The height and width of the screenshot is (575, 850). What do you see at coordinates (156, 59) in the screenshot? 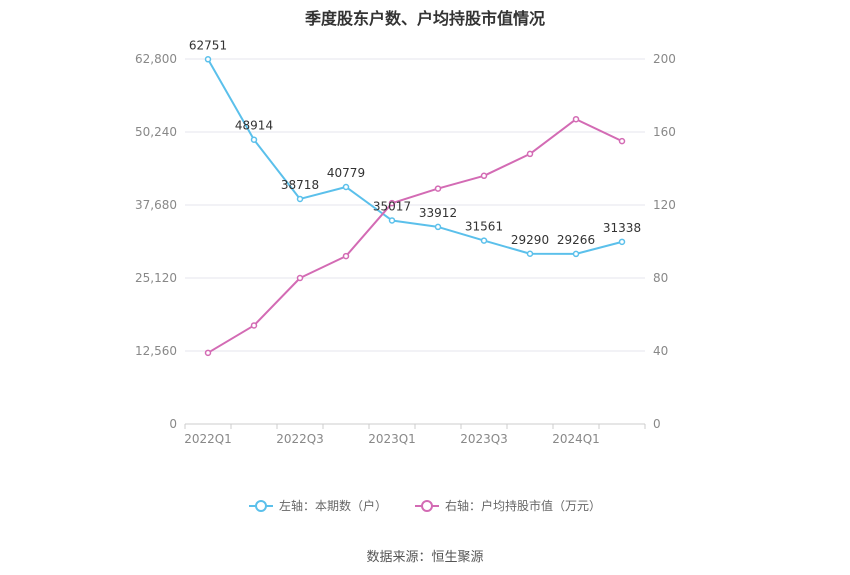
I see `left-tick-label: 62,800` at bounding box center [156, 59].